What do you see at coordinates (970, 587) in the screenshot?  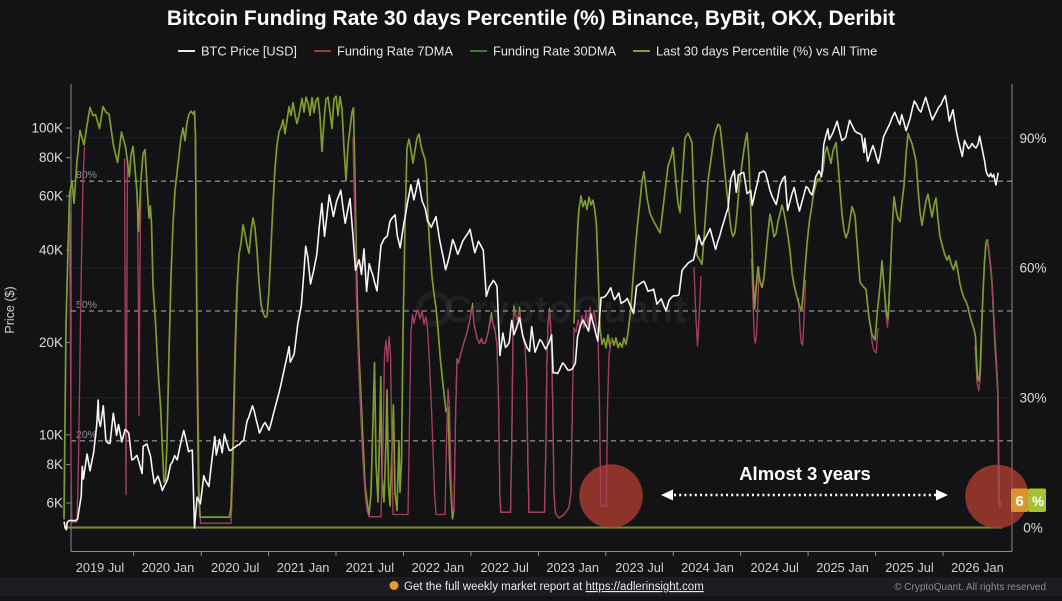 I see `svg-text:© CryptoQuant. All rights rese: © CryptoQuant. All rights reserved` at bounding box center [970, 587].